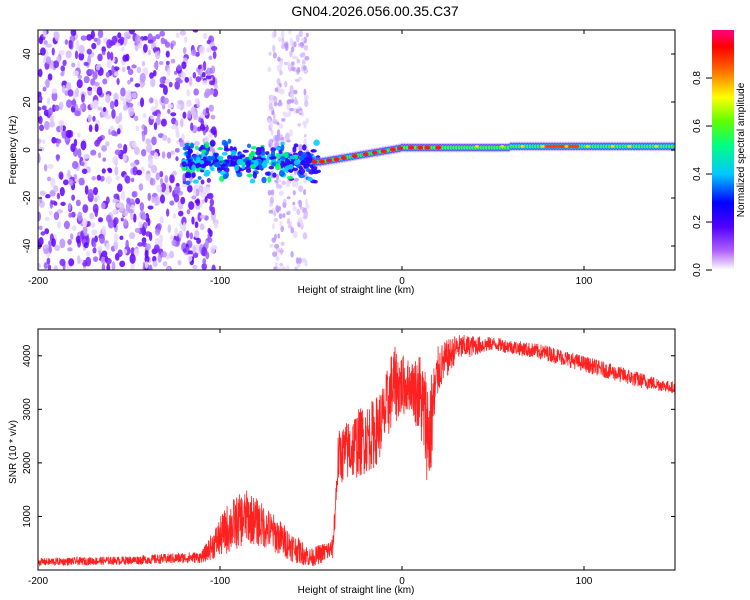  What do you see at coordinates (27, 355) in the screenshot?
I see `y-tick-label: 4000` at bounding box center [27, 355].